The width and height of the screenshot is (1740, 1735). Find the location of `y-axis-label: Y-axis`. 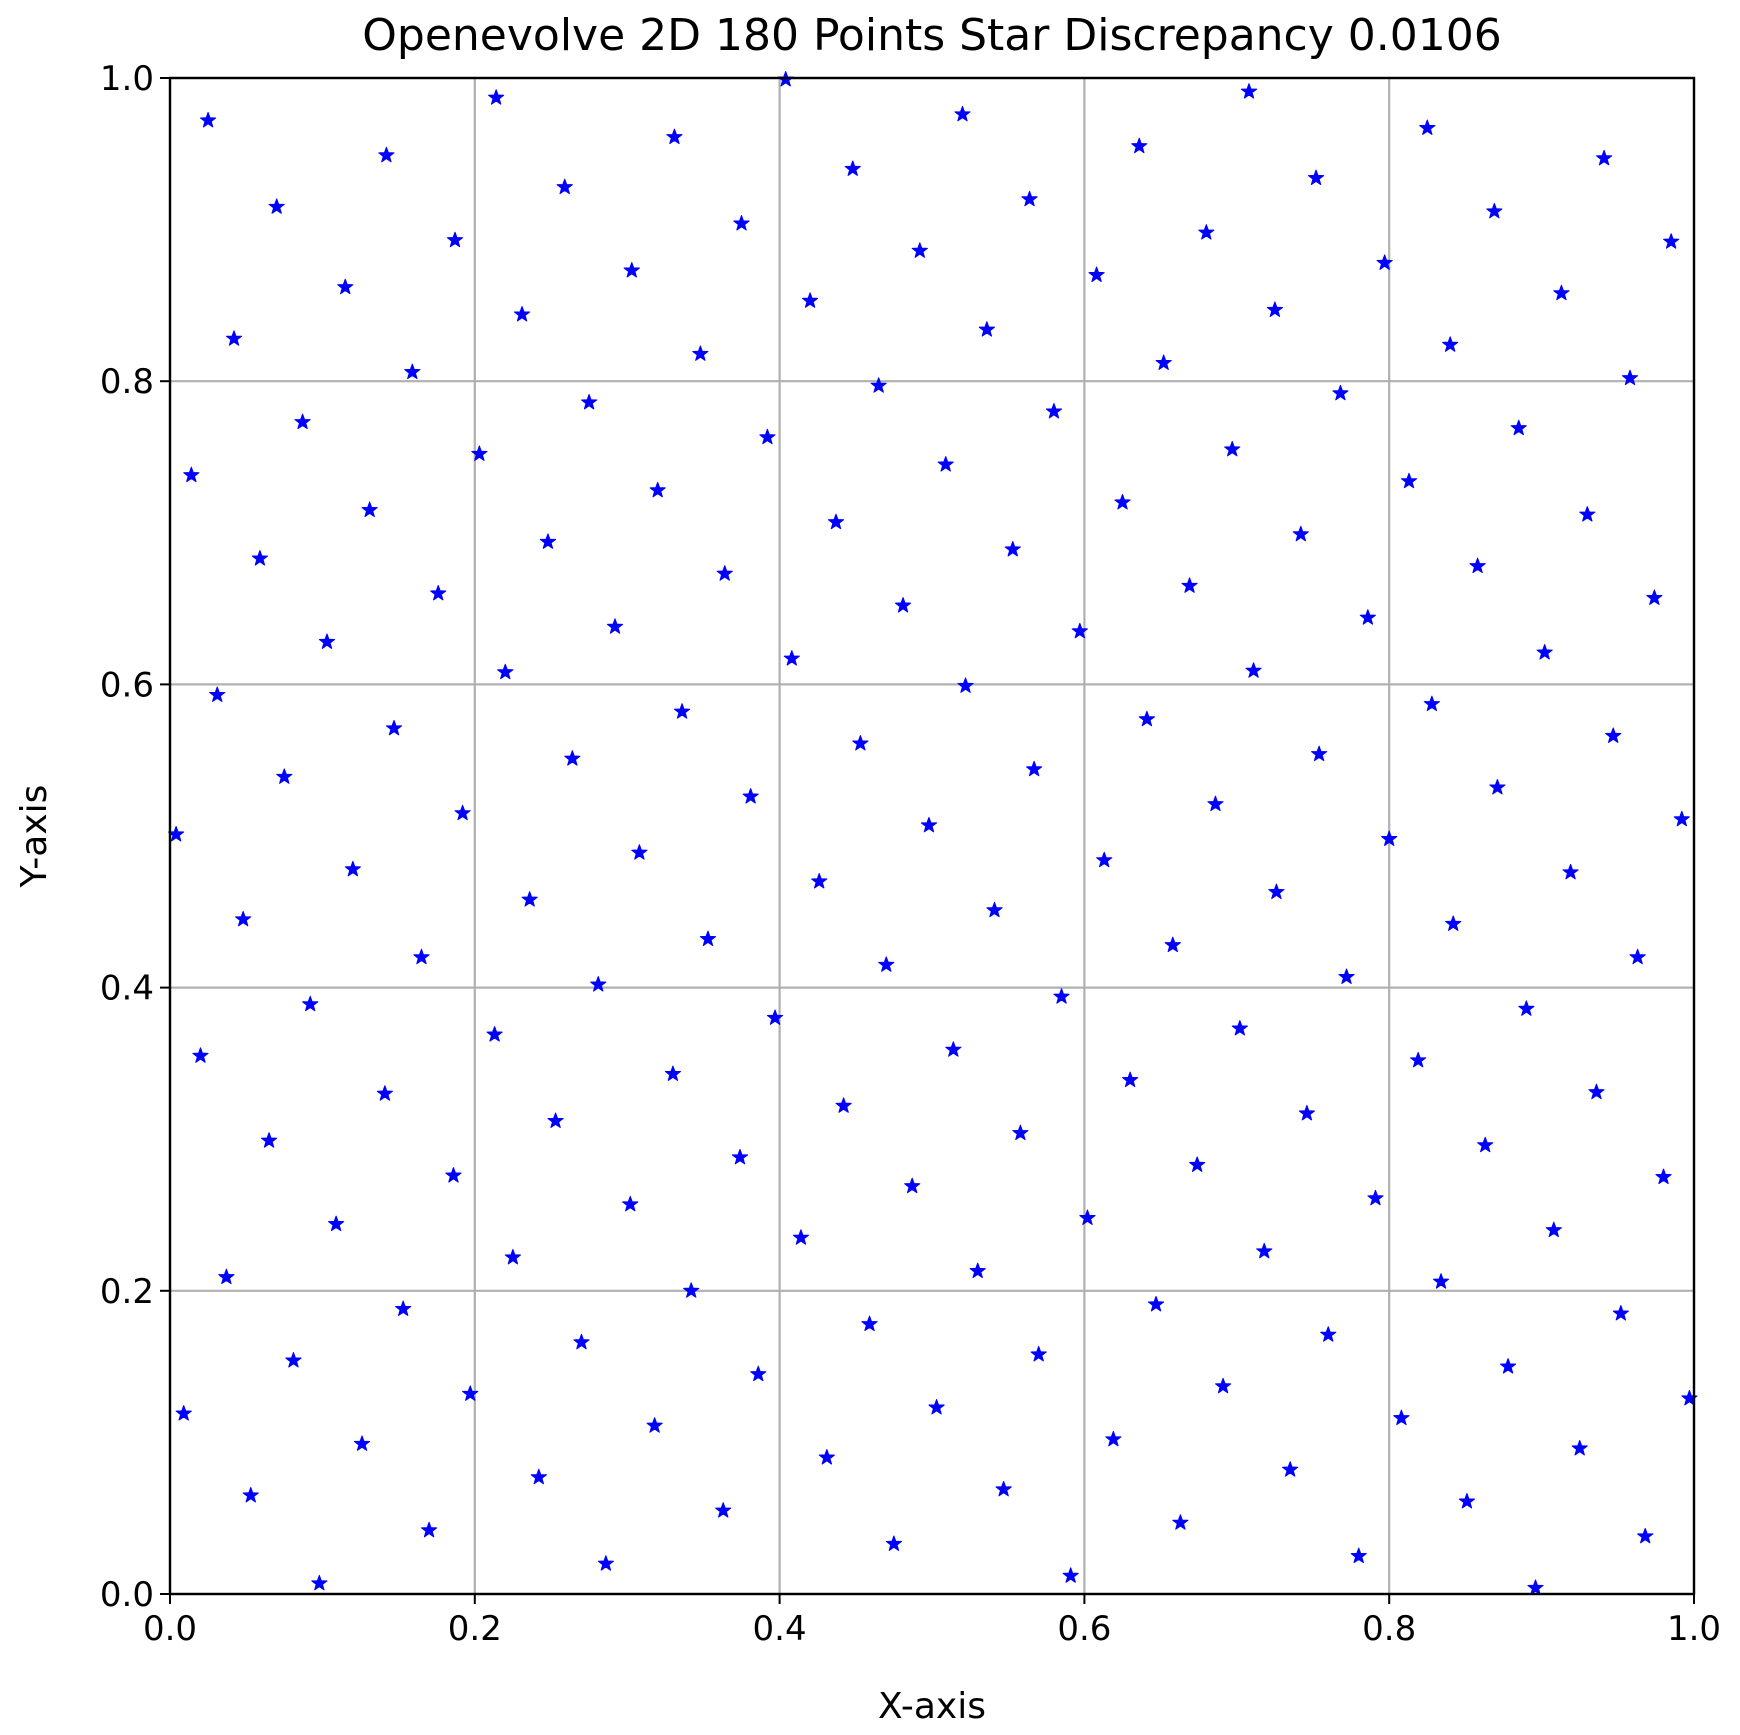

y-axis-label: Y-axis is located at coordinates (34, 837).